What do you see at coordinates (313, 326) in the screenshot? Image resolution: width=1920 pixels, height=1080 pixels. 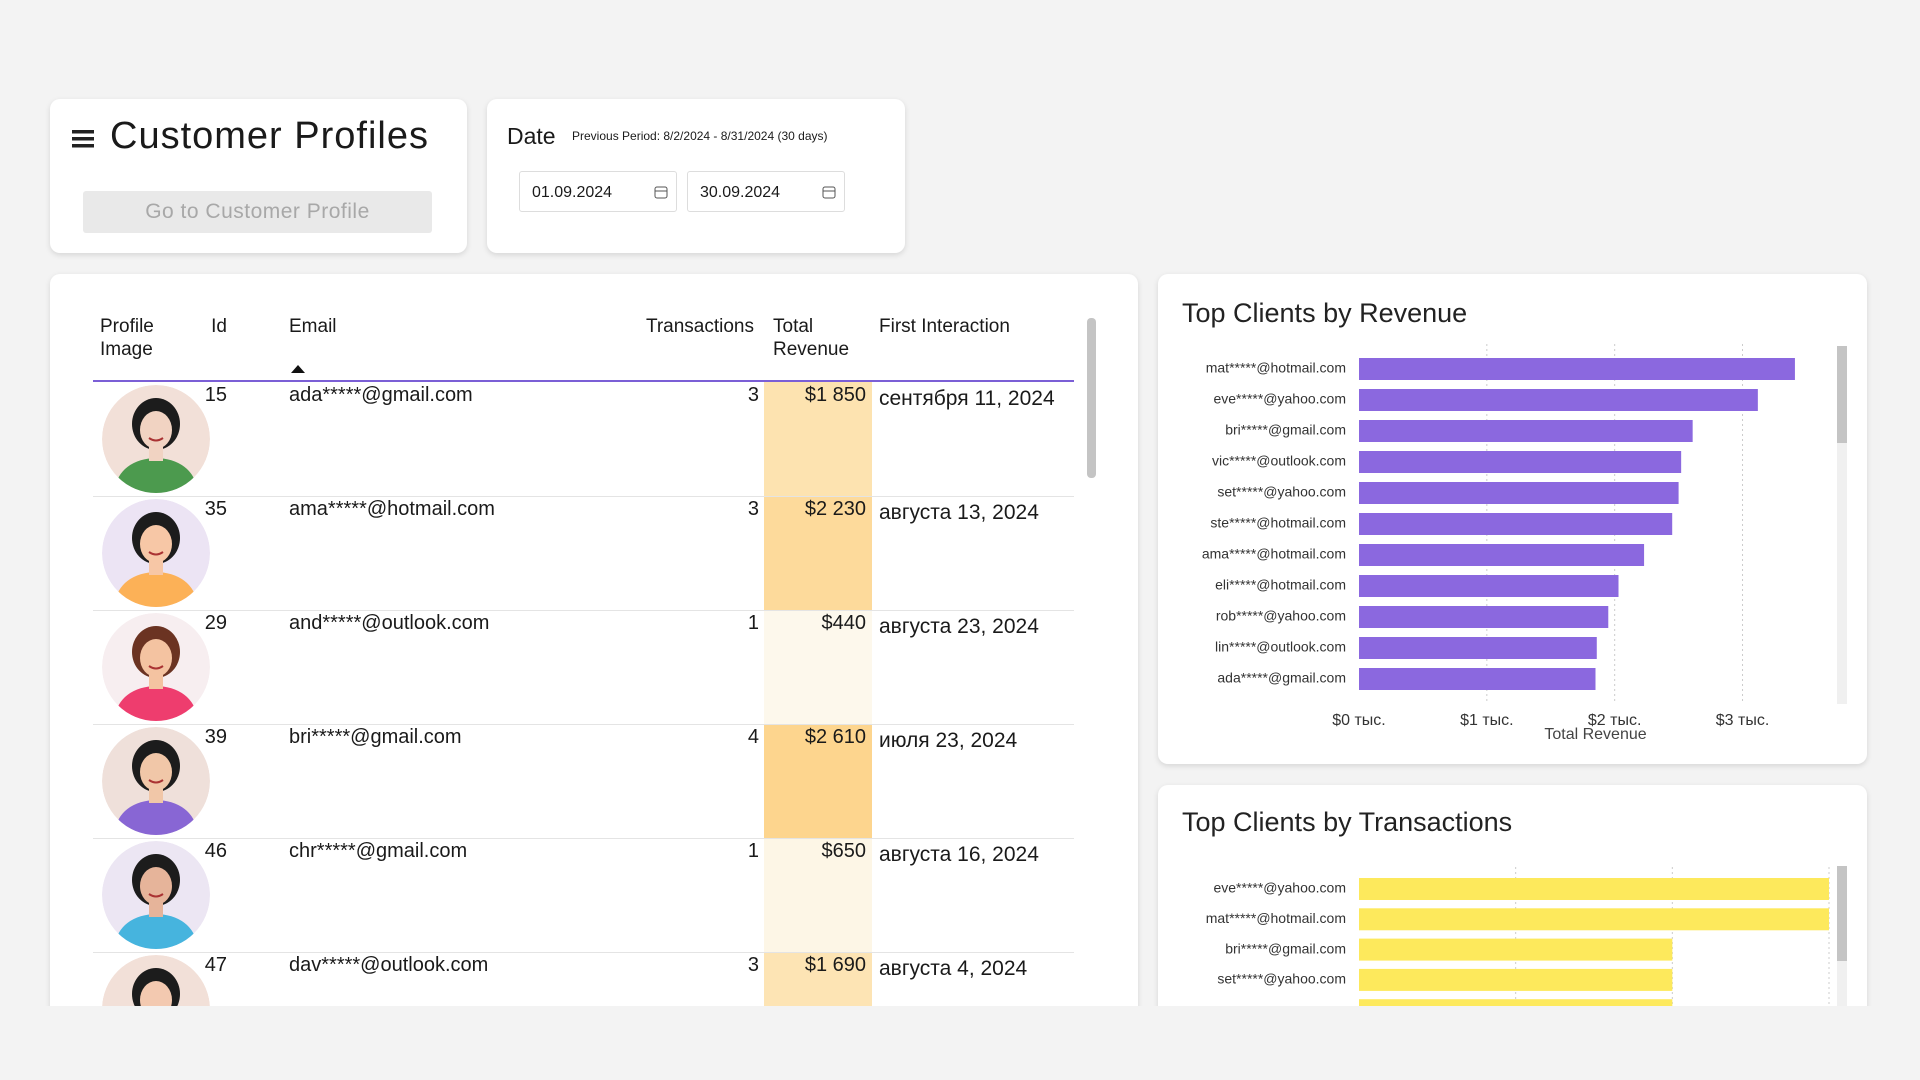 I see `column-header: Email` at bounding box center [313, 326].